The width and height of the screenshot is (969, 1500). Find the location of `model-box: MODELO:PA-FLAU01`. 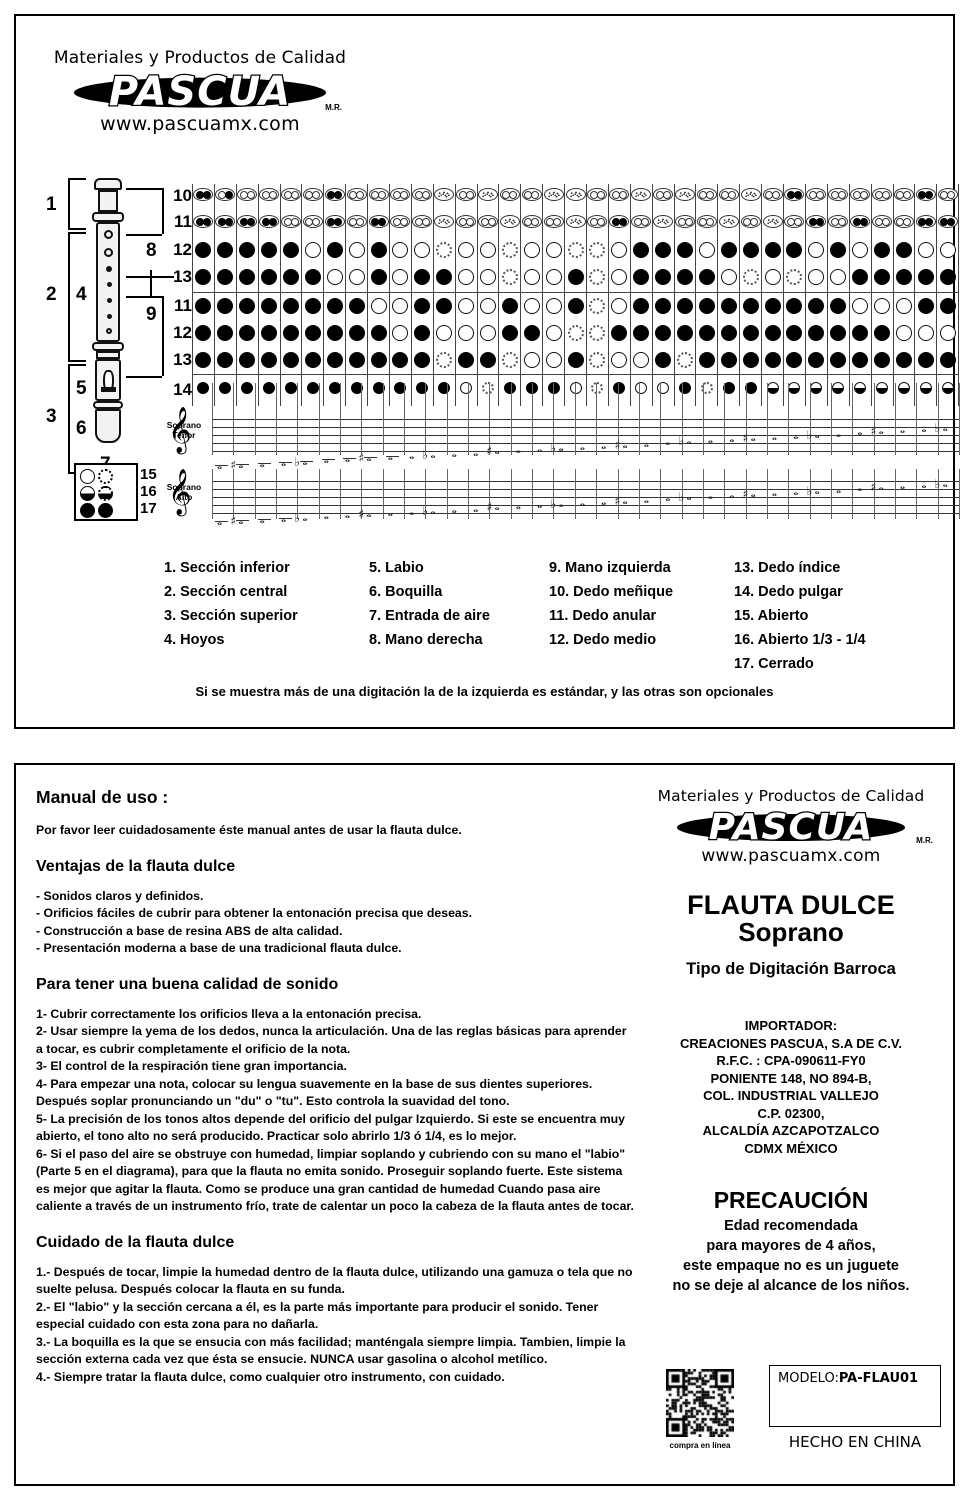

model-box: MODELO:PA-FLAU01 is located at coordinates (855, 1396).